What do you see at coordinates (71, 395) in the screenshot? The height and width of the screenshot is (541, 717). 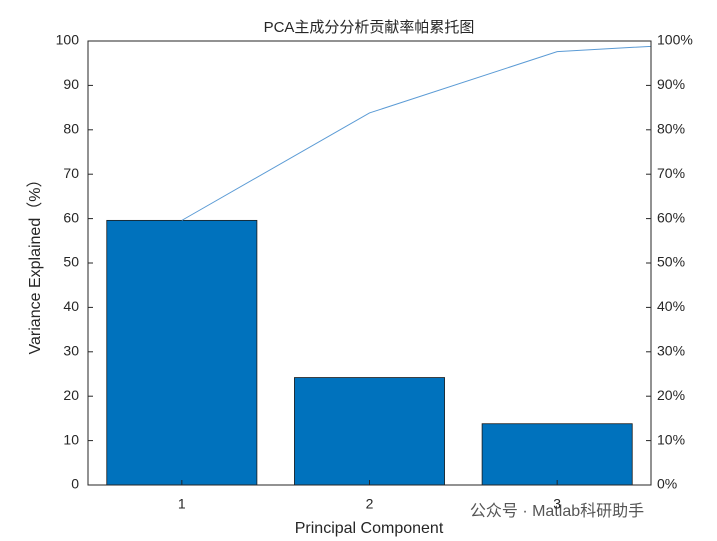 I see `y-tick-label: 20` at bounding box center [71, 395].